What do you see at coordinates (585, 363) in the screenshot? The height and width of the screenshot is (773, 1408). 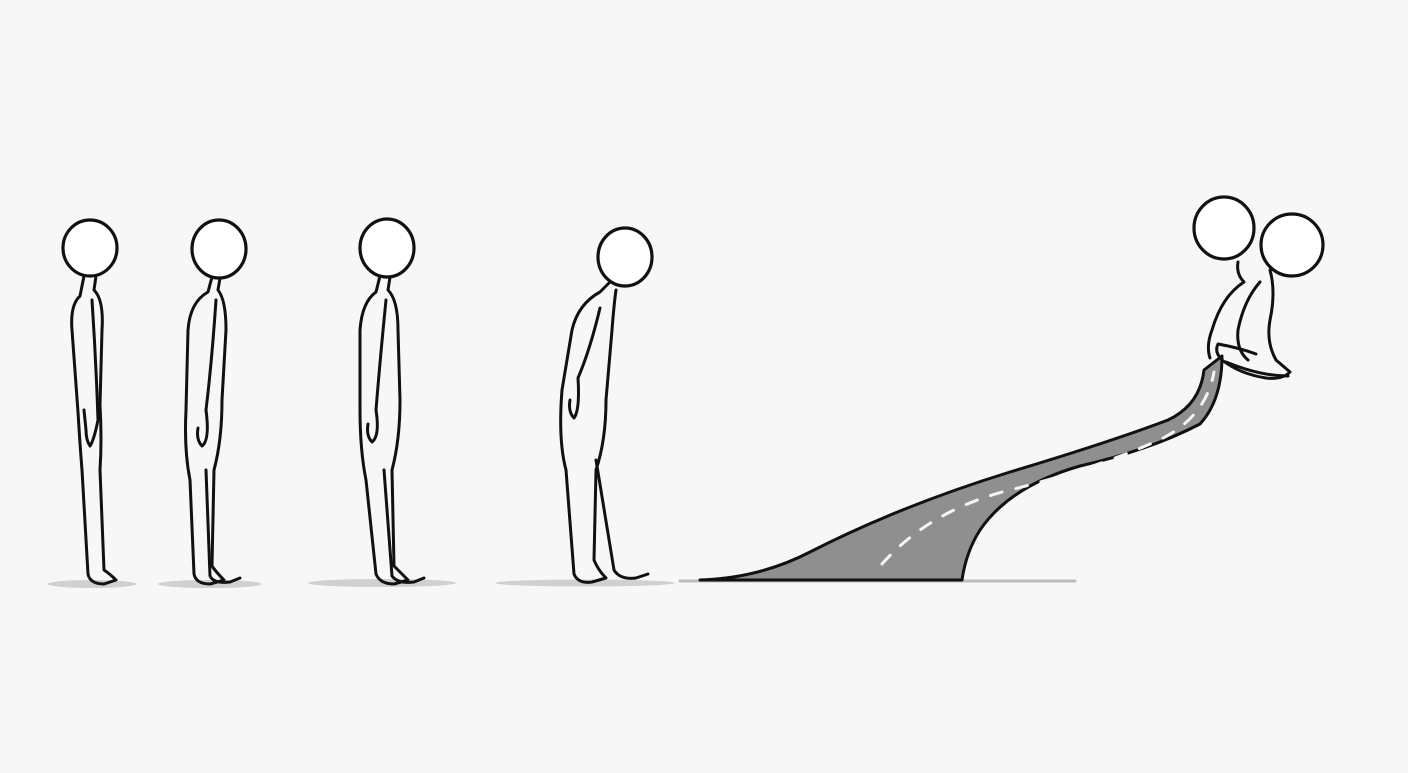 I see `figure-4-arm` at bounding box center [585, 363].